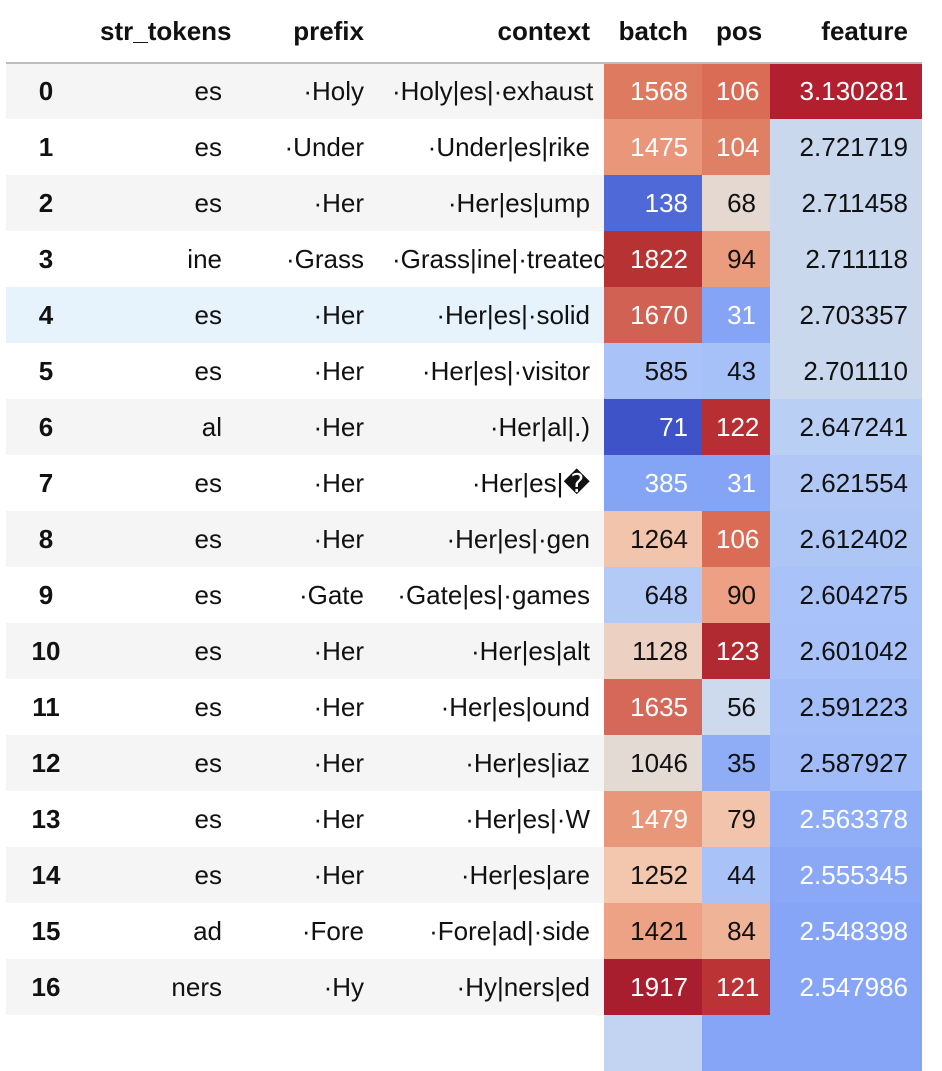 The width and height of the screenshot is (942, 1071). What do you see at coordinates (736, 763) in the screenshot?
I see `cell-pos: 35` at bounding box center [736, 763].